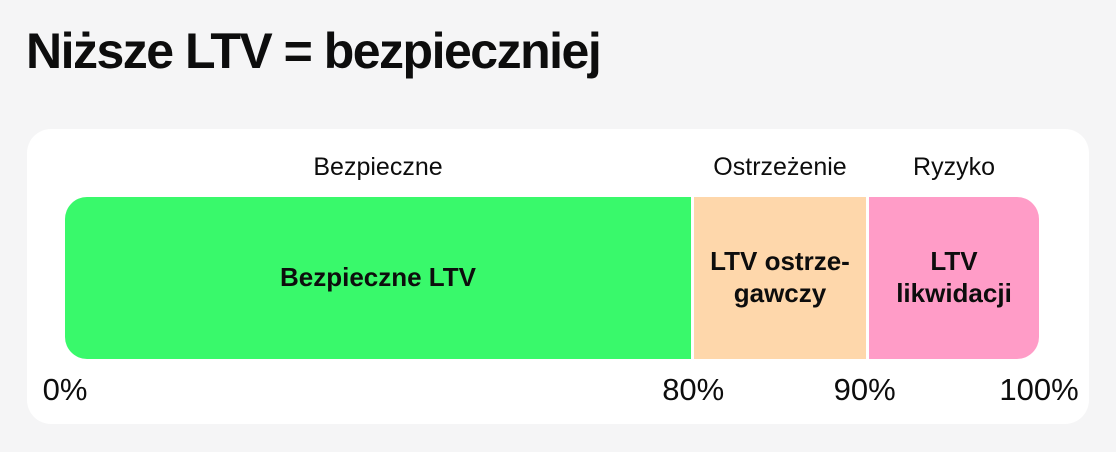 The image size is (1116, 452). Describe the element at coordinates (65, 389) in the screenshot. I see `axis-tick-0: 0%` at that location.